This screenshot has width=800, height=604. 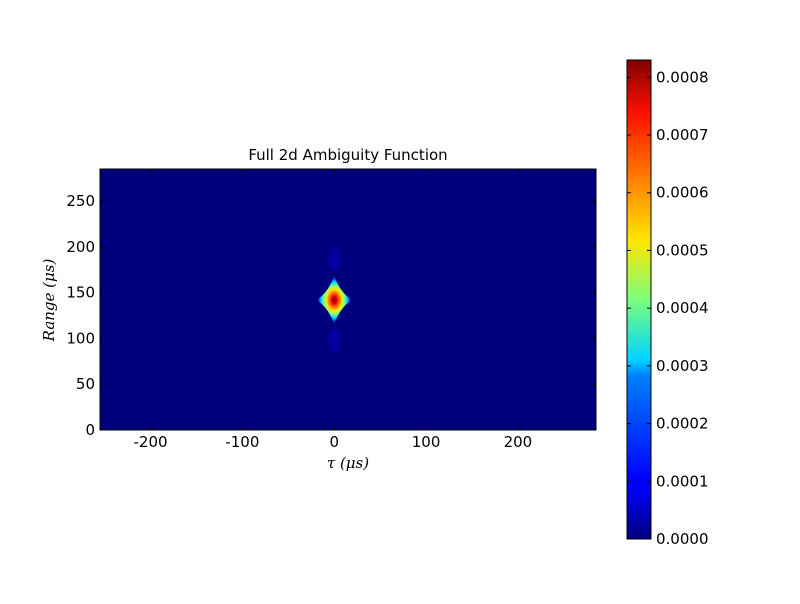 I want to click on chart-title: Full 2d Ambiguity Function, so click(x=347, y=155).